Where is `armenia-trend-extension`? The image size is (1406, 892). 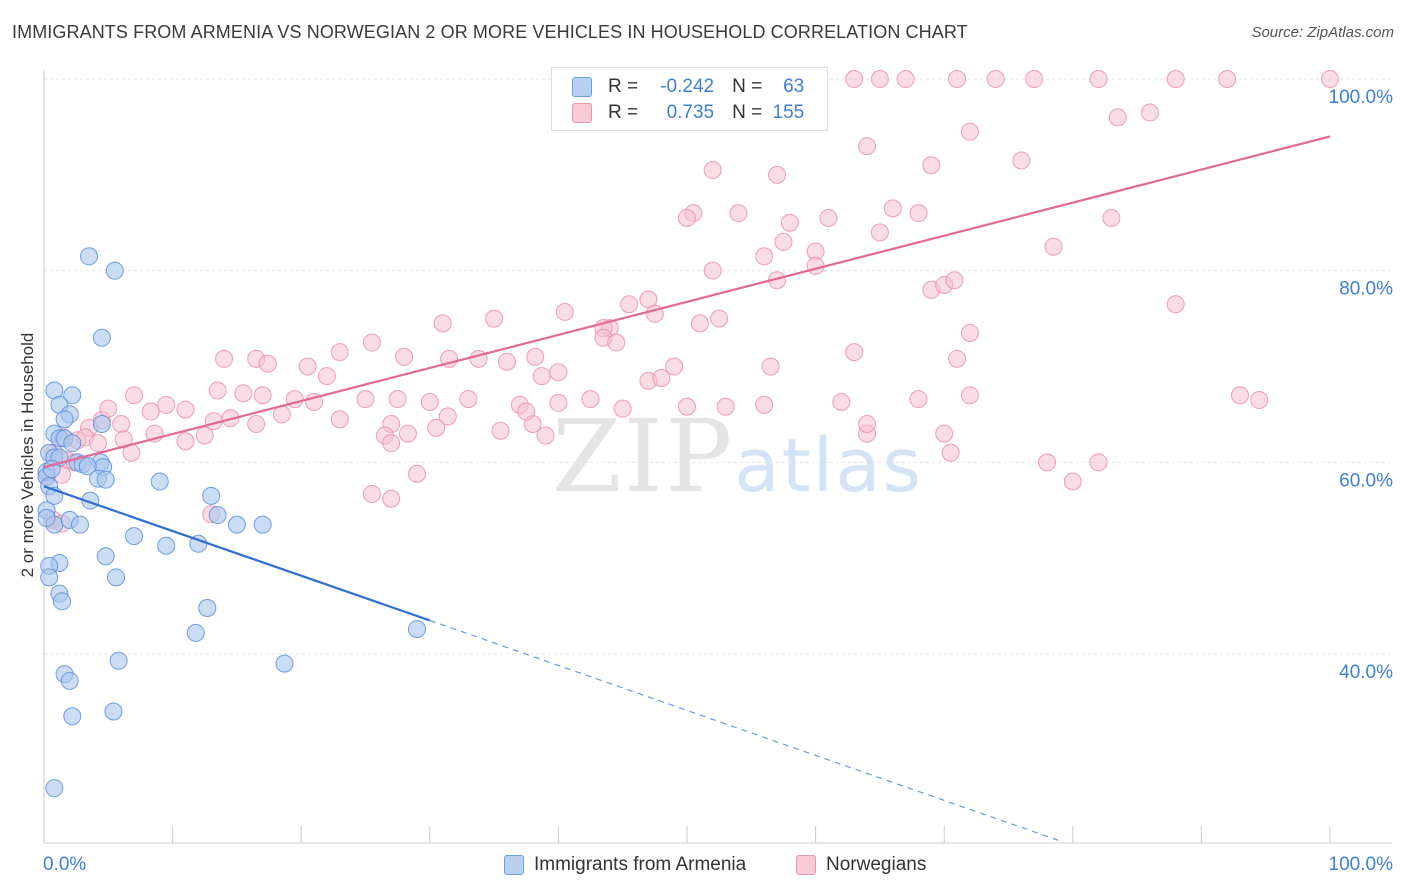
armenia-trend-extension is located at coordinates (745, 730).